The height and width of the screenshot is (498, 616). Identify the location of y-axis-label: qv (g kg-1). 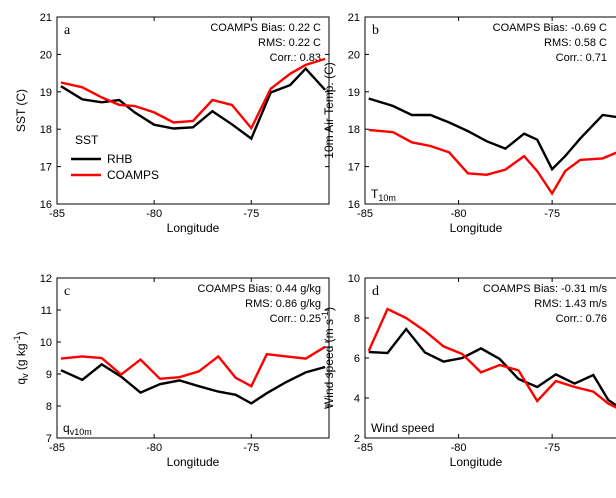
(21, 357).